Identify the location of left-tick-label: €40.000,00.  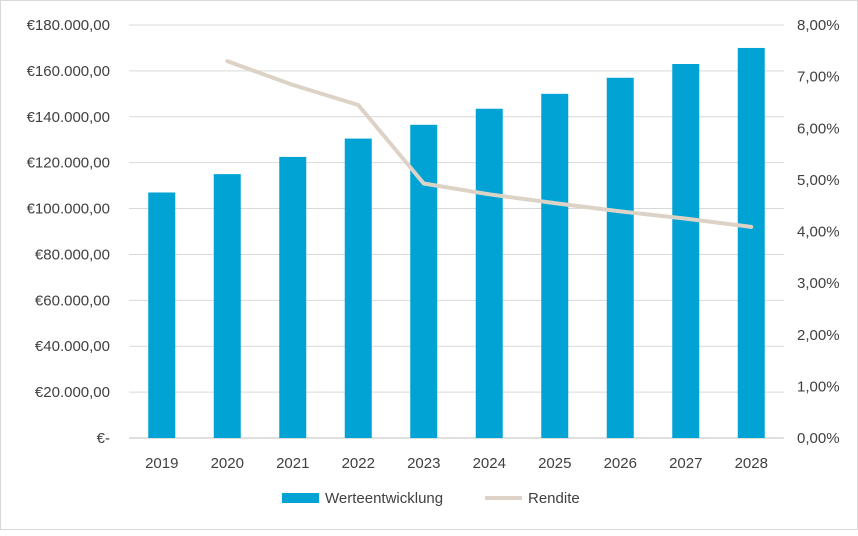
(72, 346).